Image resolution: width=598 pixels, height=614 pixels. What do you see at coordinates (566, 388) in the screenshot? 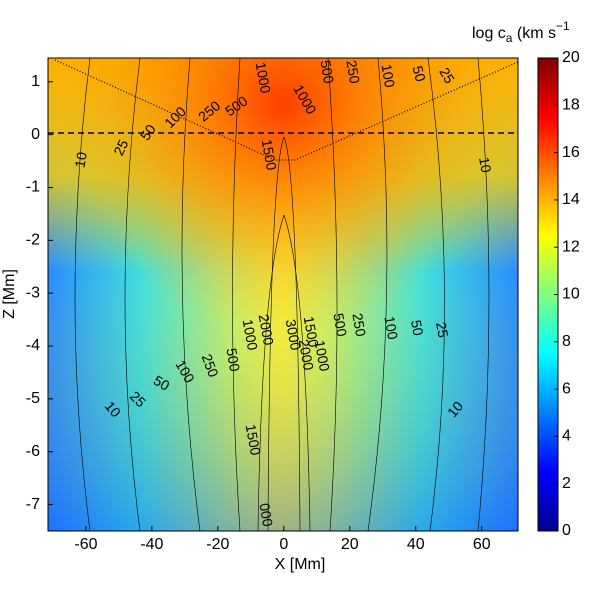
I see `colorbar-tick-label: 6` at bounding box center [566, 388].